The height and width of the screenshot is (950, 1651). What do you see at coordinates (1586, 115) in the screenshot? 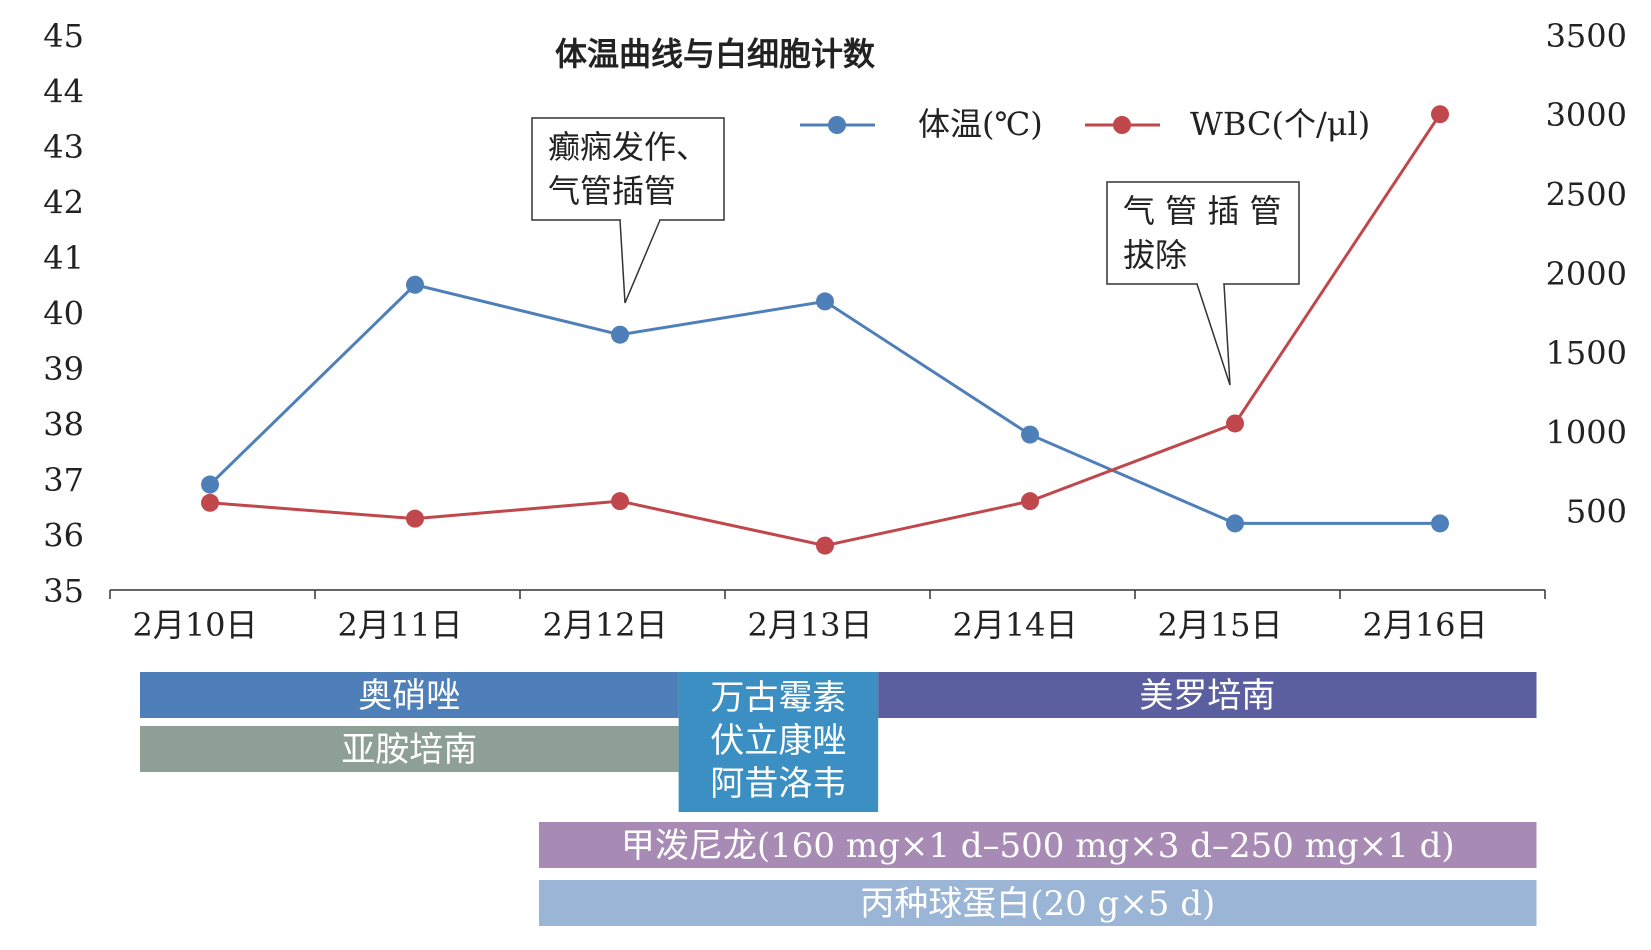
I see `y-right-tick-label: 3000` at bounding box center [1586, 115].